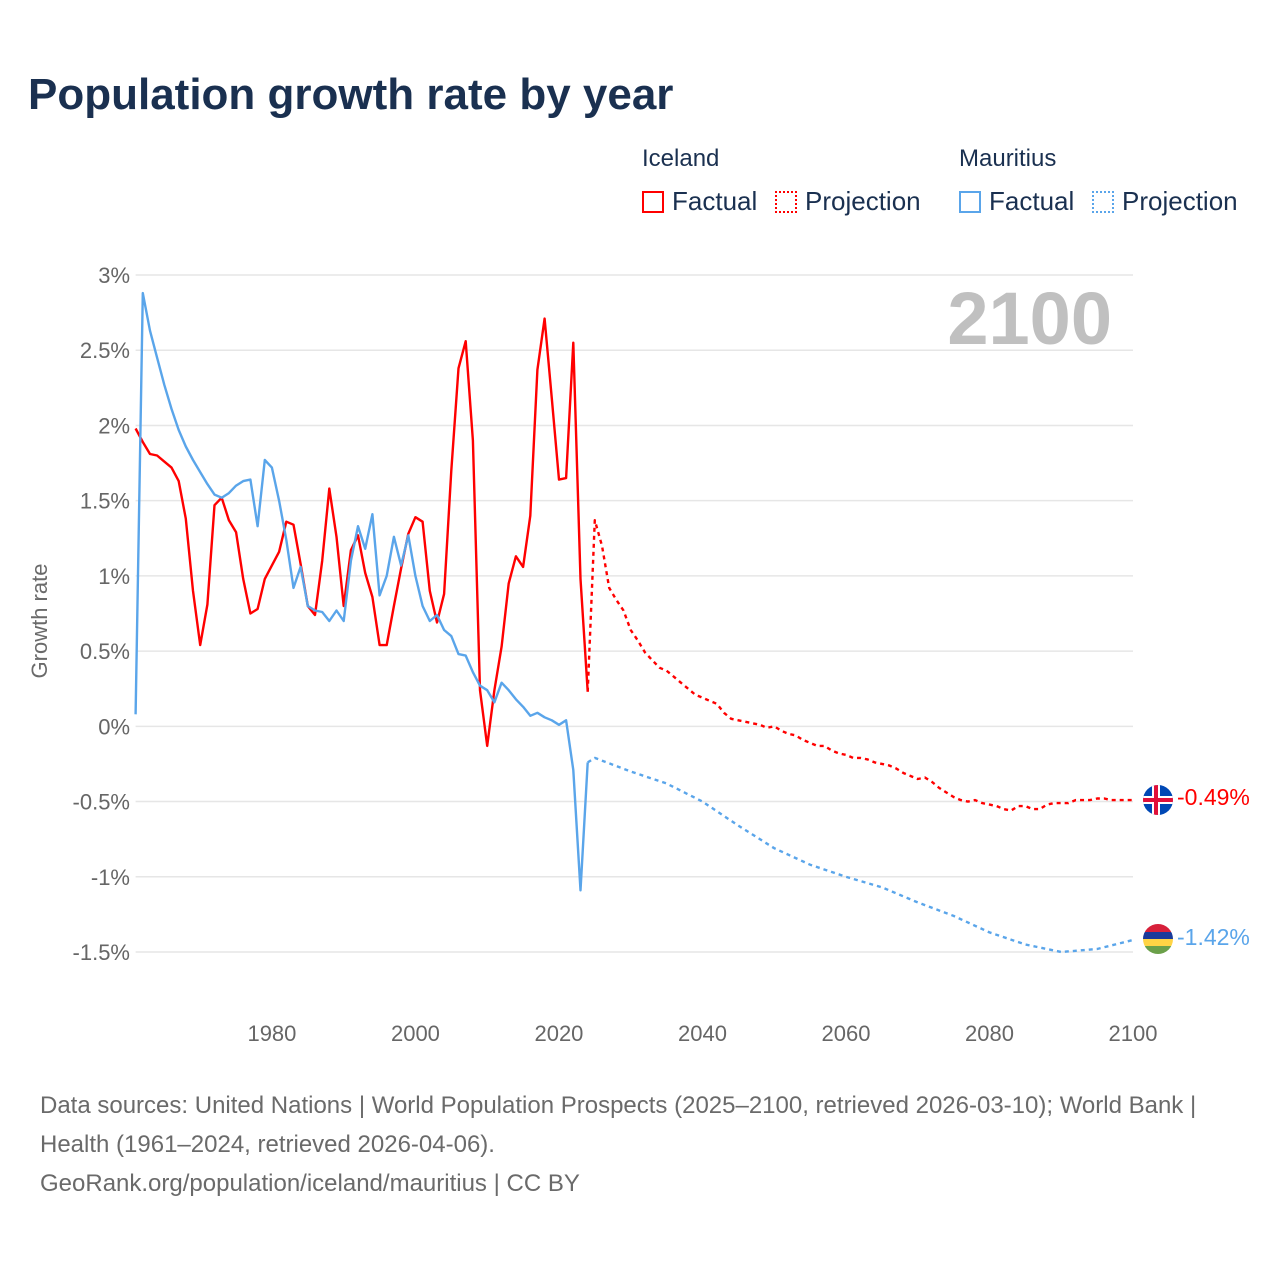 This screenshot has width=1280, height=1280. I want to click on x-tick-label: 2000, so click(415, 1033).